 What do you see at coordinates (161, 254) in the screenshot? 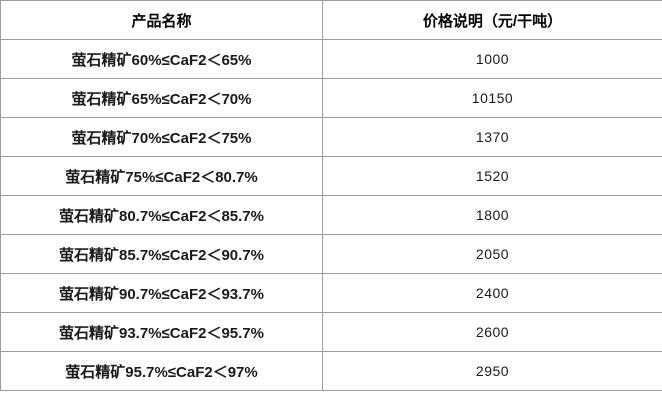
I see `product-cell: 萤石精矿85.7%≤CaF2＜90.7%` at bounding box center [161, 254].